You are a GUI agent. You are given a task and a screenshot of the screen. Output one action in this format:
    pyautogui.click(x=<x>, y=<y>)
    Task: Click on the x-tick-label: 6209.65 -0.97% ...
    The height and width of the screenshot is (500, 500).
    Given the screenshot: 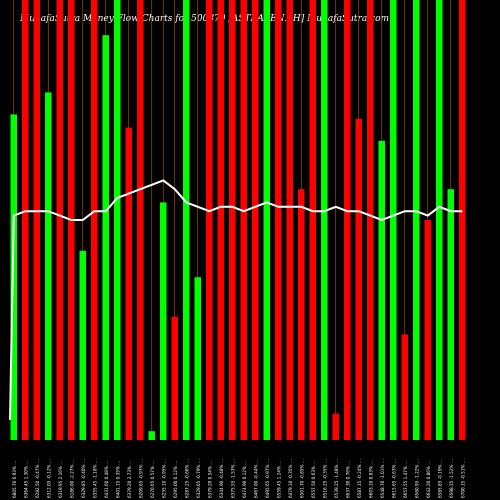 What is the action you would take?
    pyautogui.click(x=140, y=478)
    